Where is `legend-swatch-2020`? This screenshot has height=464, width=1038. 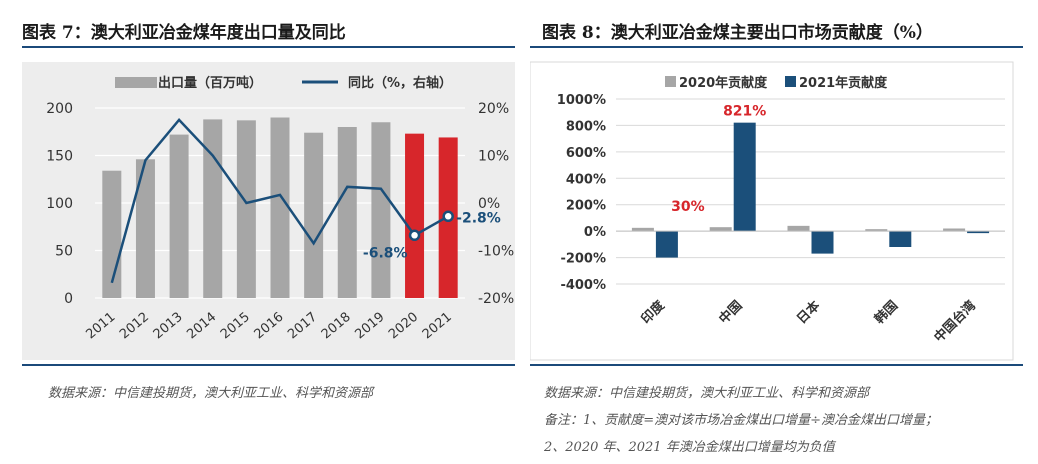 legend-swatch-2020 is located at coordinates (670, 81).